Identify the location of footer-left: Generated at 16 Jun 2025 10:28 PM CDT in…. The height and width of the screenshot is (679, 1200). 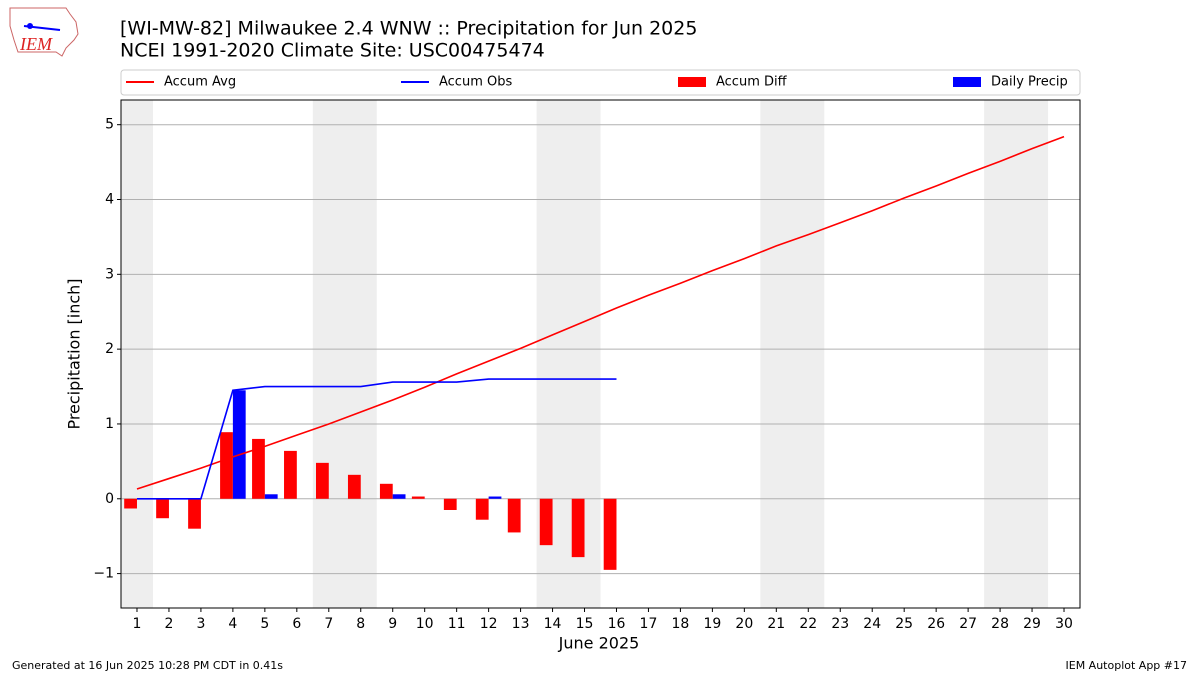
(147, 665).